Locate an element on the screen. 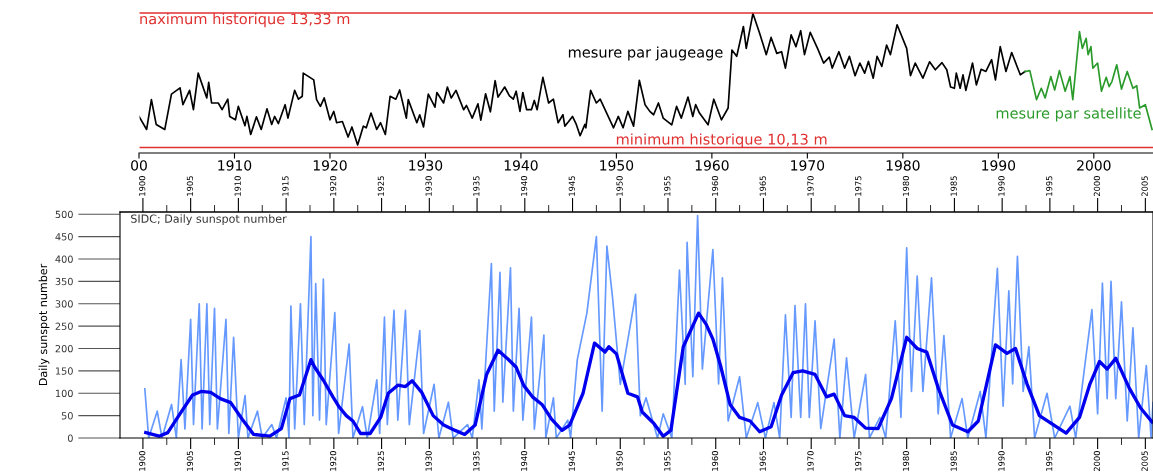 Image resolution: width=1153 pixels, height=474 pixels. ref-line-label: naximum historique 13,33 m is located at coordinates (245, 20).